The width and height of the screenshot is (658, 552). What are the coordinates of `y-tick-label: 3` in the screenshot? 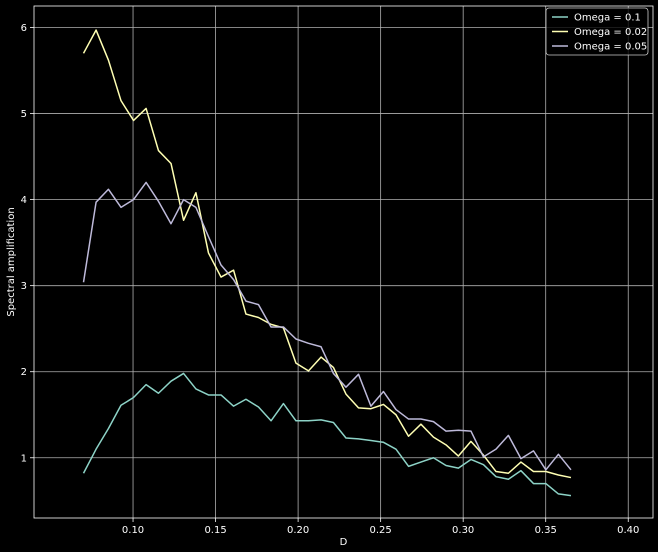 It's located at (24, 286).